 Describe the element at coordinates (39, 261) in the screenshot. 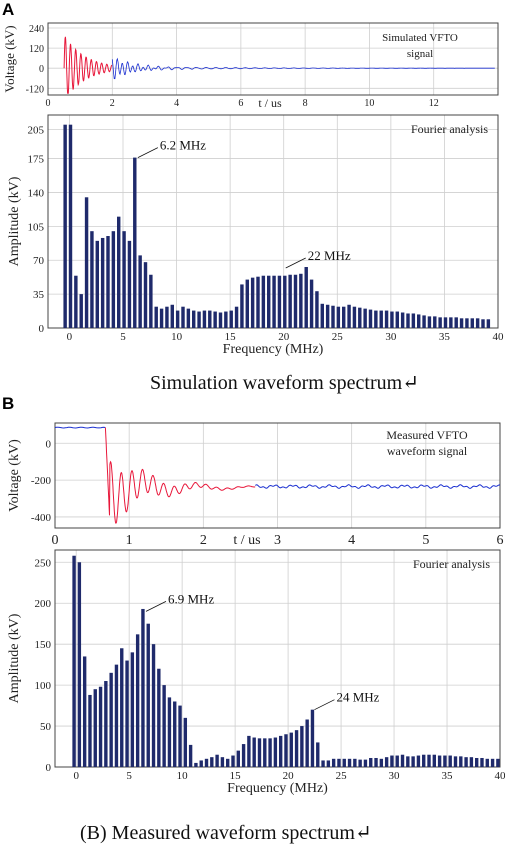

I see `y-tick-label: 70` at that location.